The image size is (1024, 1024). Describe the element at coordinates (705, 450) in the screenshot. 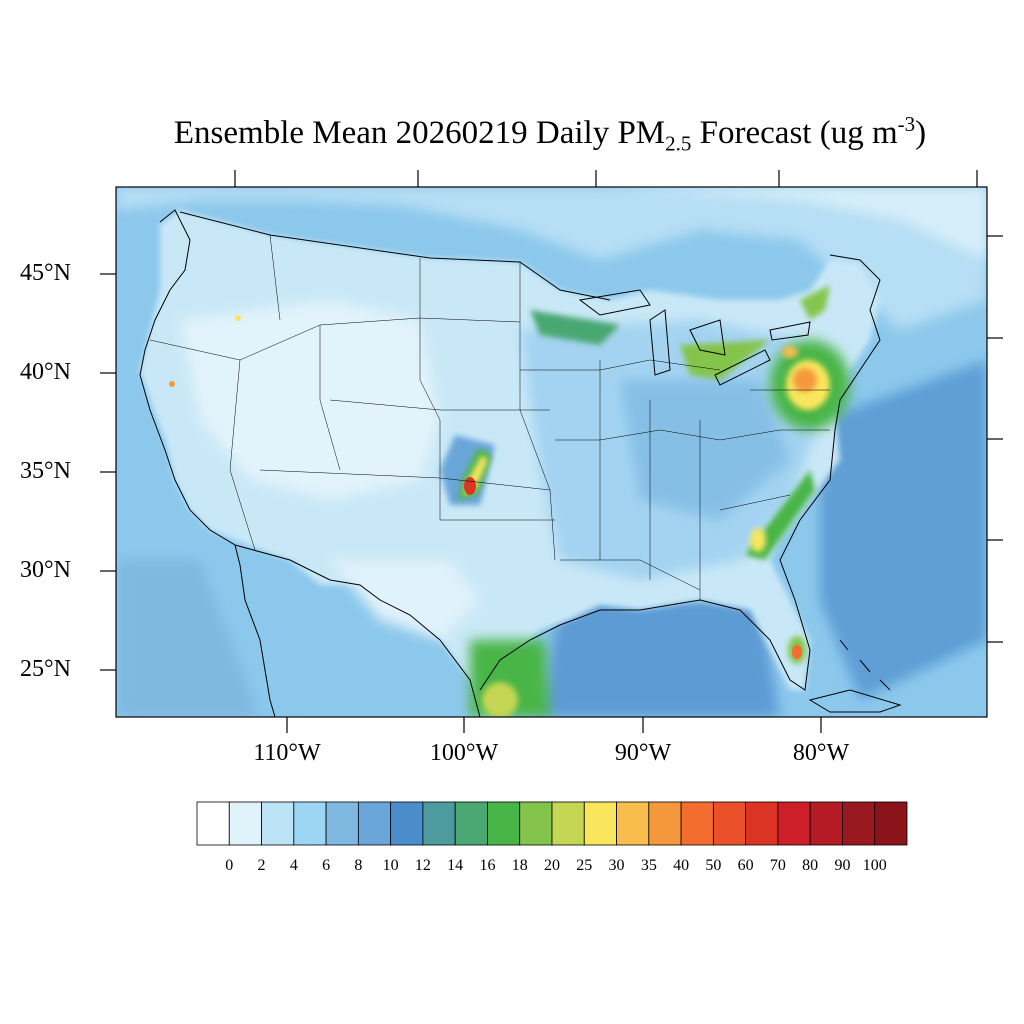

I see `ohio-valley-field` at that location.